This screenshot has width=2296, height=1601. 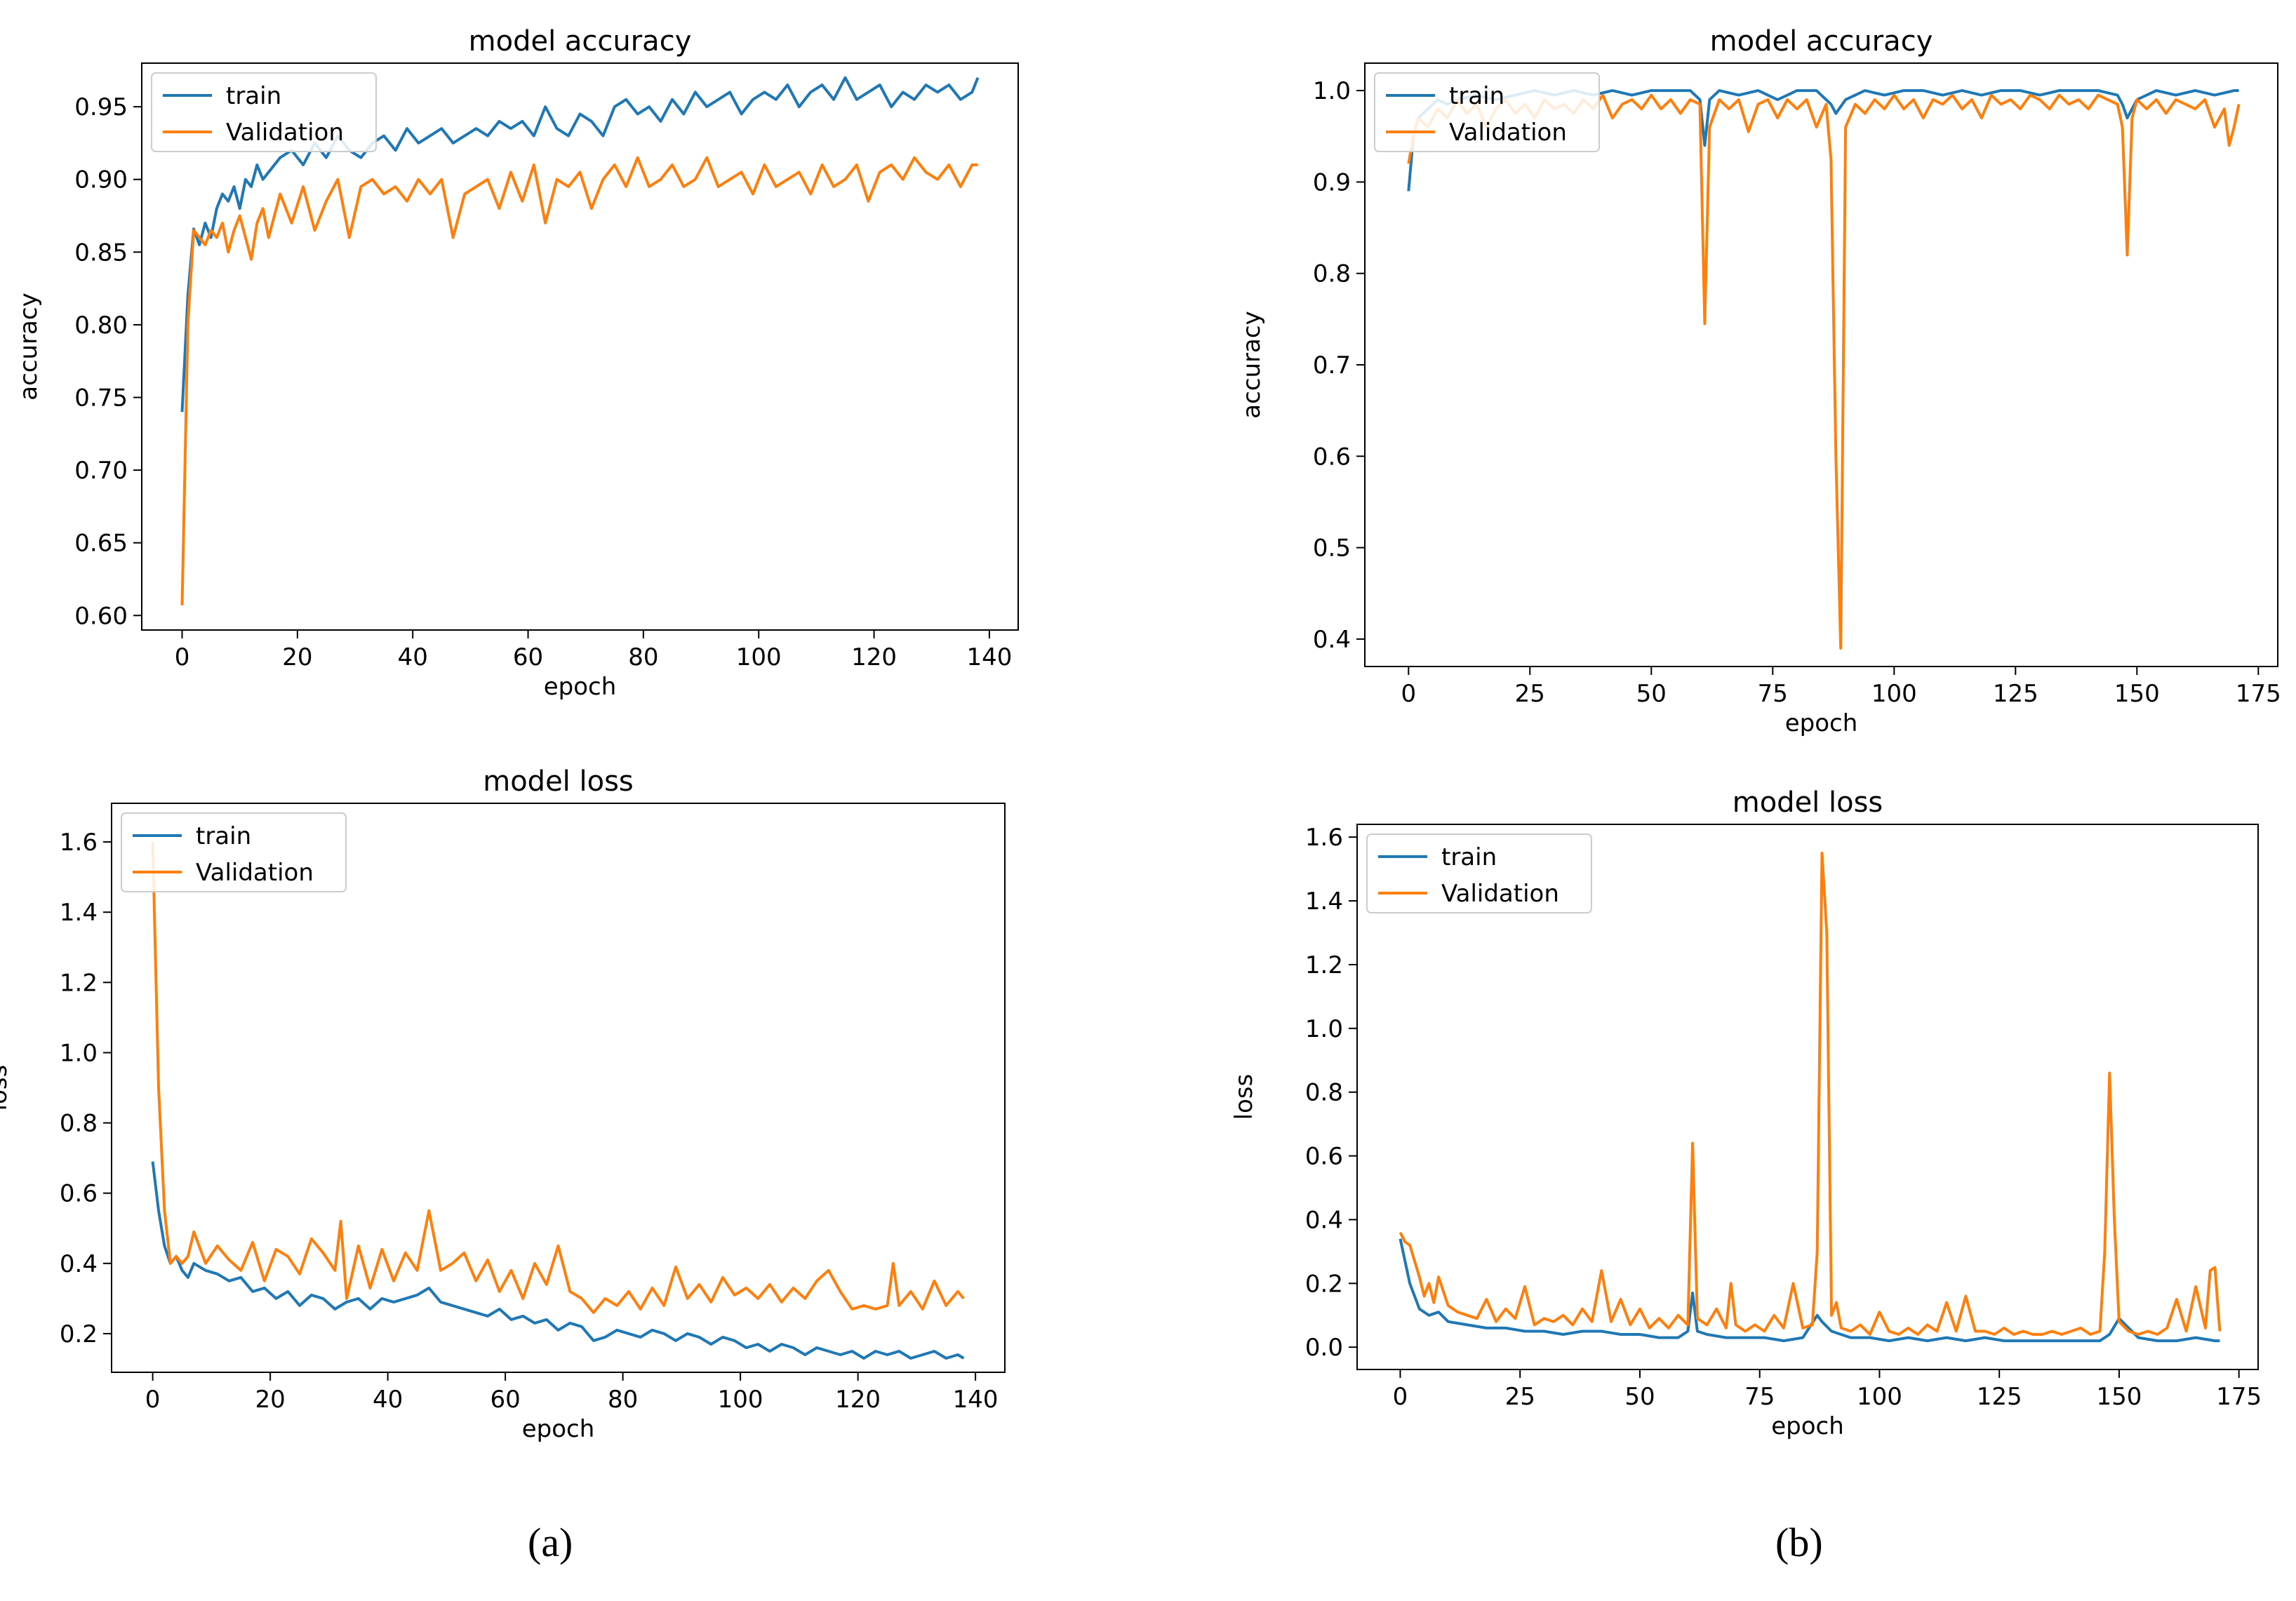 I want to click on caption-a: (a), so click(x=550, y=1542).